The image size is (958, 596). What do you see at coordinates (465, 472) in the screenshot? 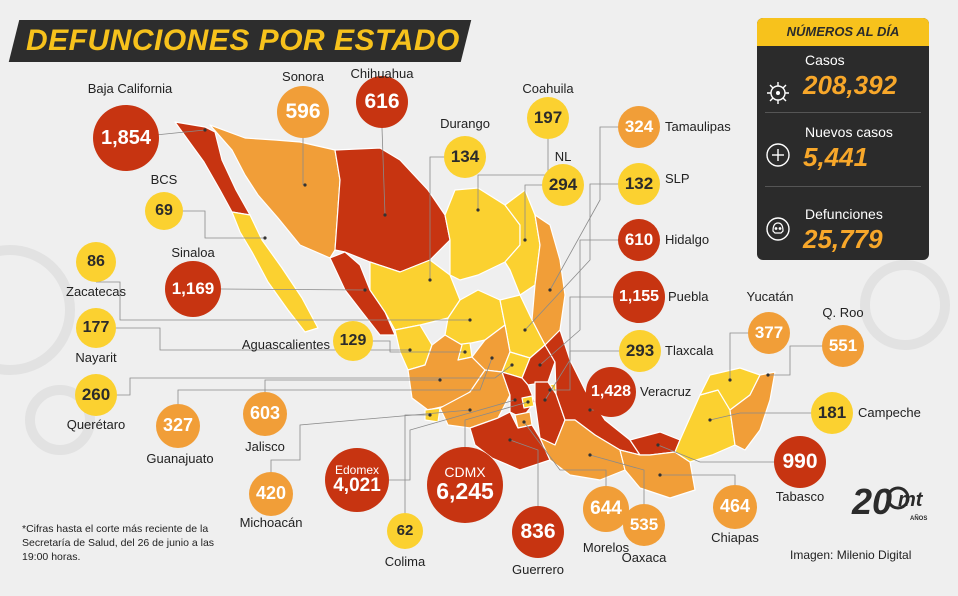
I see `state-name-cdmx: CDMX` at bounding box center [465, 472].